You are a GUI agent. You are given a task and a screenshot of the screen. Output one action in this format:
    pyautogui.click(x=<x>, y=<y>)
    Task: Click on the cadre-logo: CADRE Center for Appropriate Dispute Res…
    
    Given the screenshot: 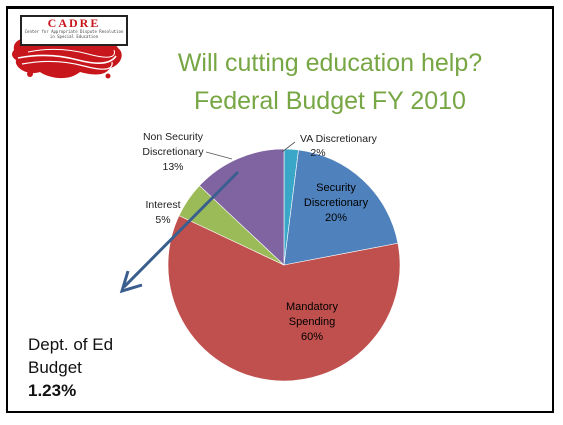 What is the action you would take?
    pyautogui.click(x=68, y=48)
    